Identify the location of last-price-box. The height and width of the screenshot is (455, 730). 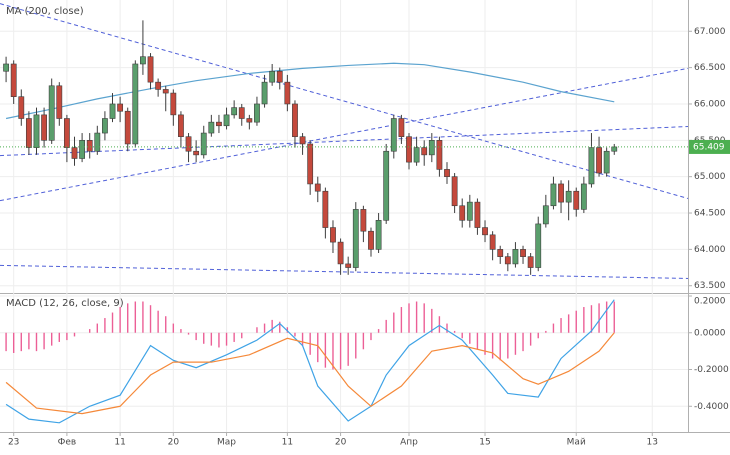
(709, 146).